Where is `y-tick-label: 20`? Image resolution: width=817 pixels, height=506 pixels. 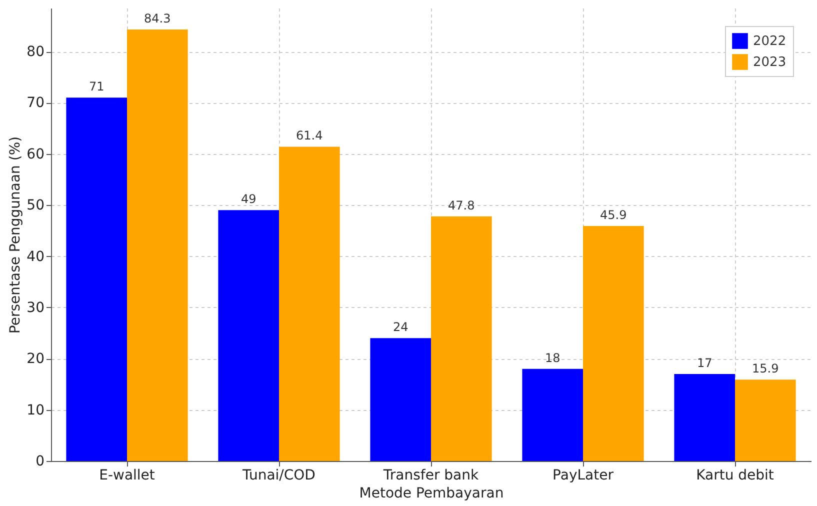
y-tick-label: 20 is located at coordinates (35, 359).